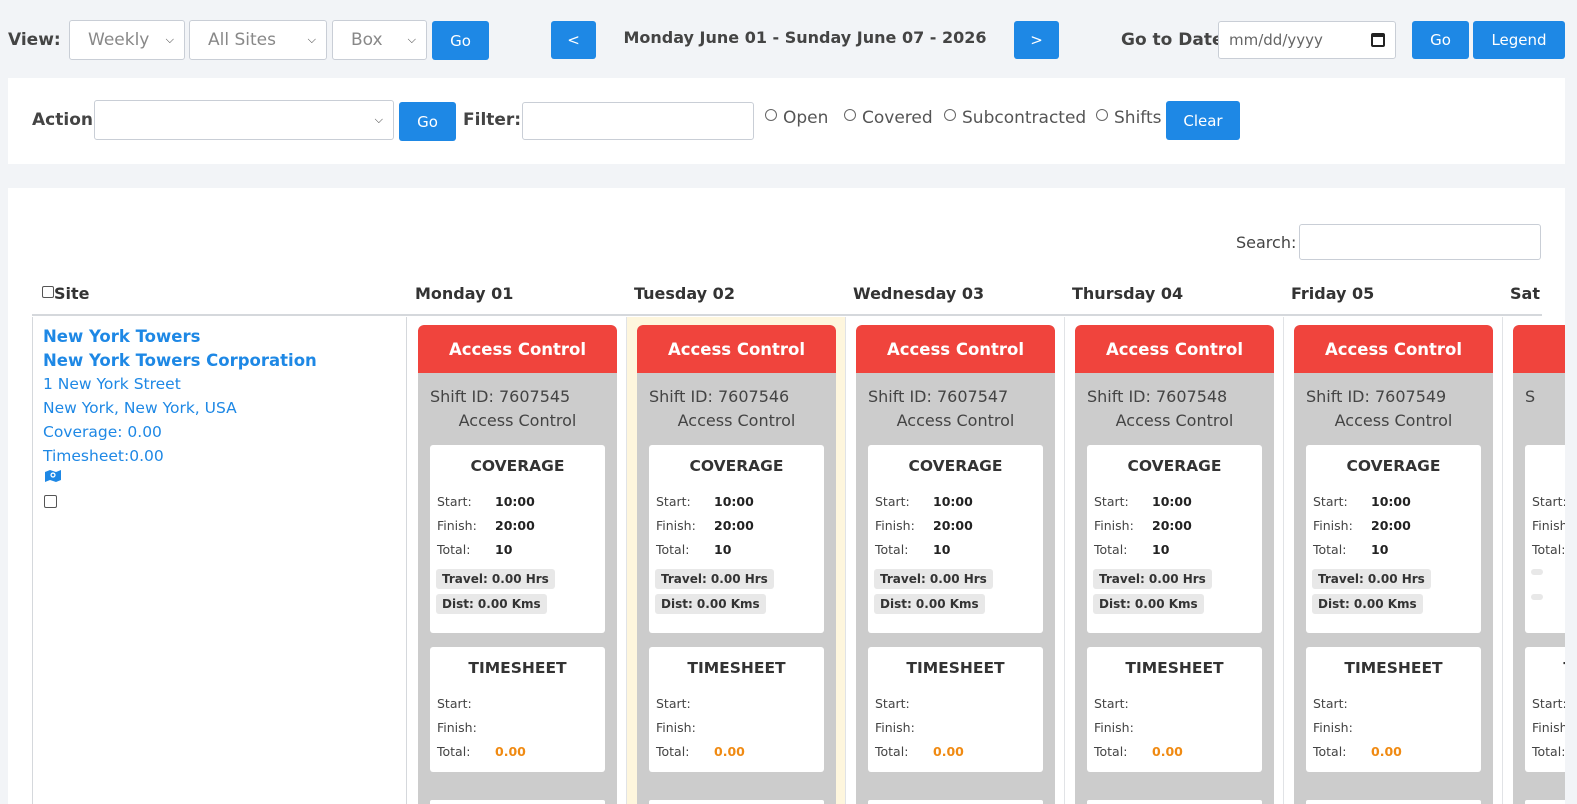  Describe the element at coordinates (1393, 420) in the screenshot. I see `shift-position: Access Control` at that location.